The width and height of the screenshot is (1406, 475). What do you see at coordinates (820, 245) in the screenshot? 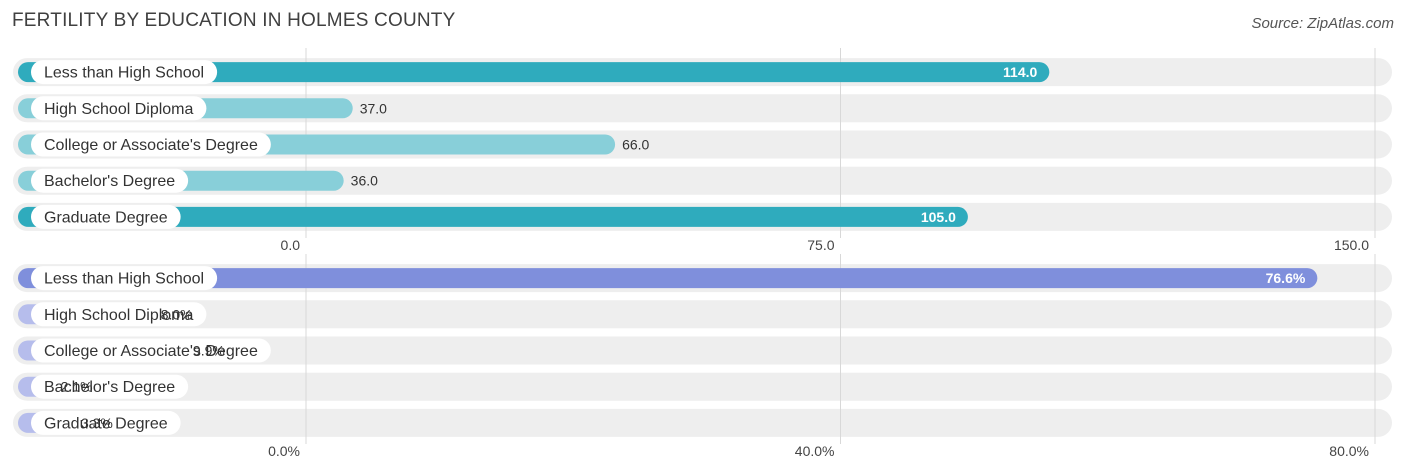
I see `tick-label: 75.0` at bounding box center [820, 245].